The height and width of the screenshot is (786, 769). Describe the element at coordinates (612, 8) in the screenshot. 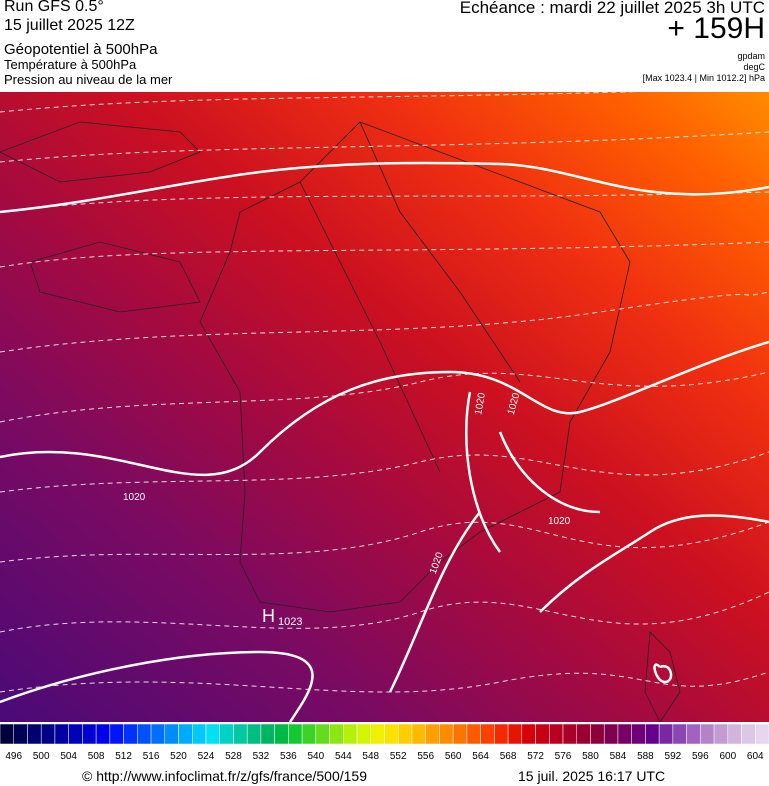

I see `forecast-time: Echéance : mardi 22 juillet 2025 3h UTC` at that location.